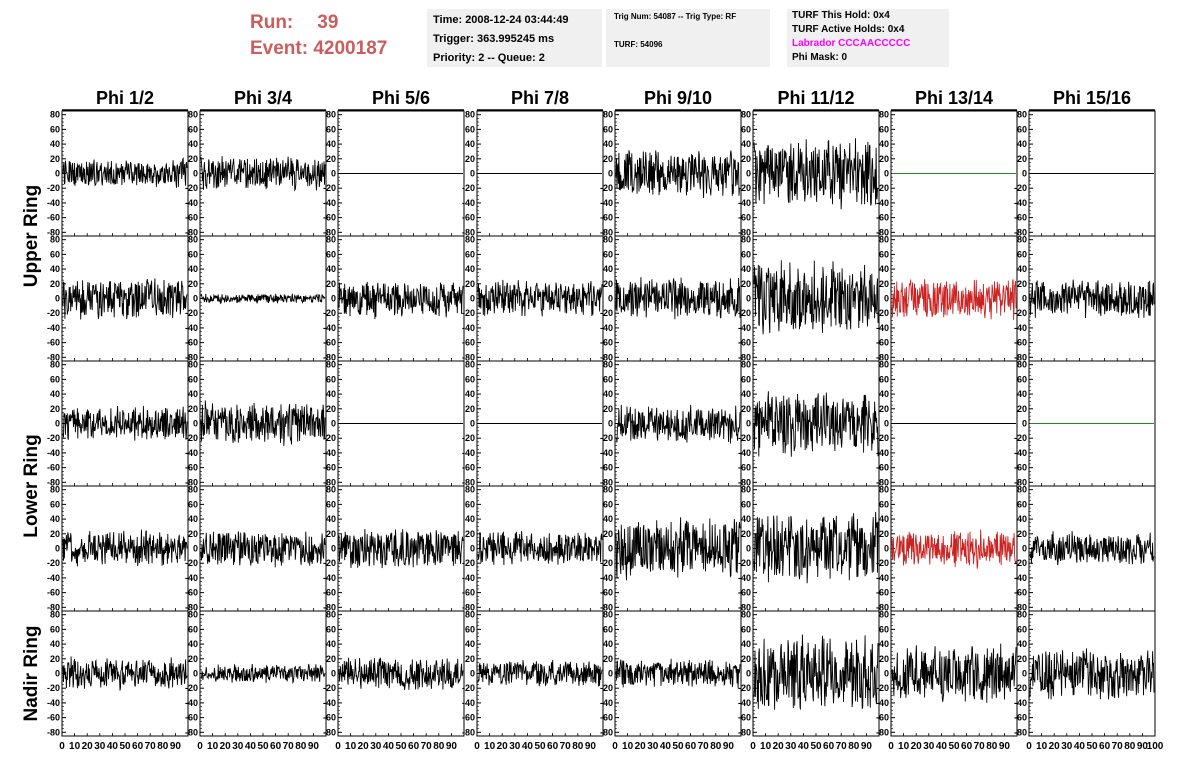 The height and width of the screenshot is (772, 1196). Describe the element at coordinates (213, 746) in the screenshot. I see `x-tick-label: 10` at that location.